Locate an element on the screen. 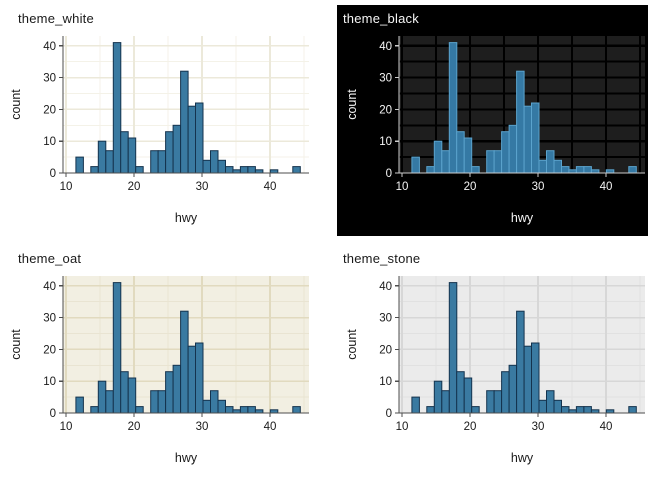 This screenshot has height=480, width=672. plot-title: theme_white is located at coordinates (56, 18).